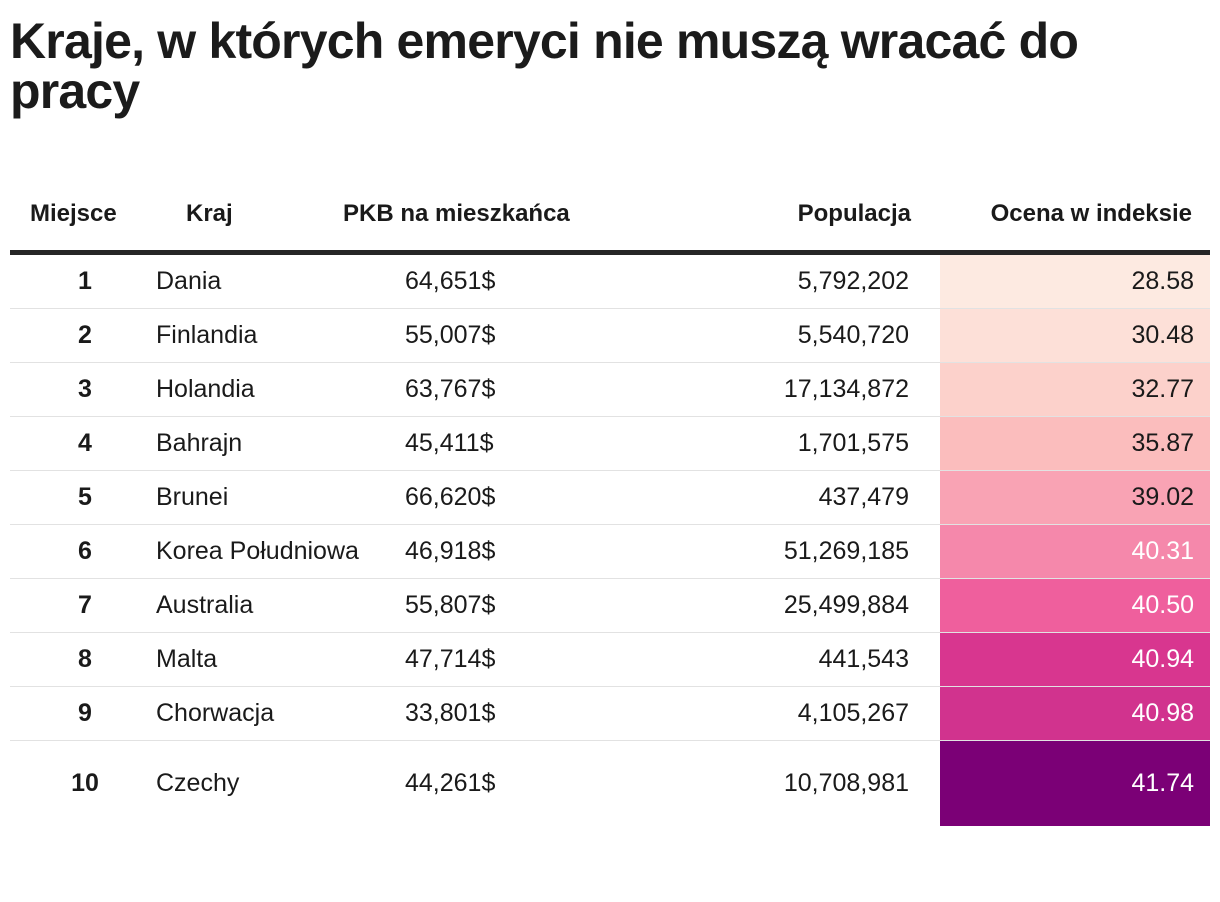 Image resolution: width=1220 pixels, height=902 pixels. I want to click on country-cell: Chorwacja, so click(215, 713).